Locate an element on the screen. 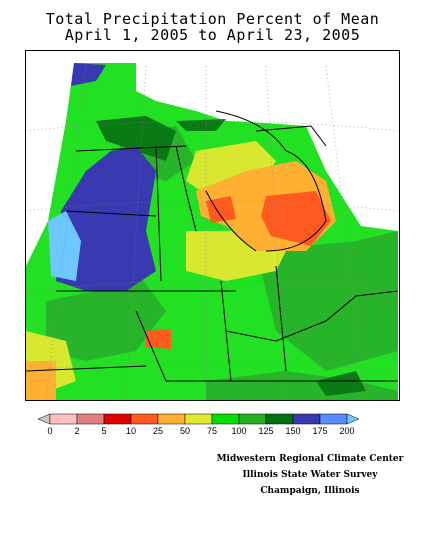 This screenshot has width=425, height=550. legend-tick-label: 2 is located at coordinates (77, 431).